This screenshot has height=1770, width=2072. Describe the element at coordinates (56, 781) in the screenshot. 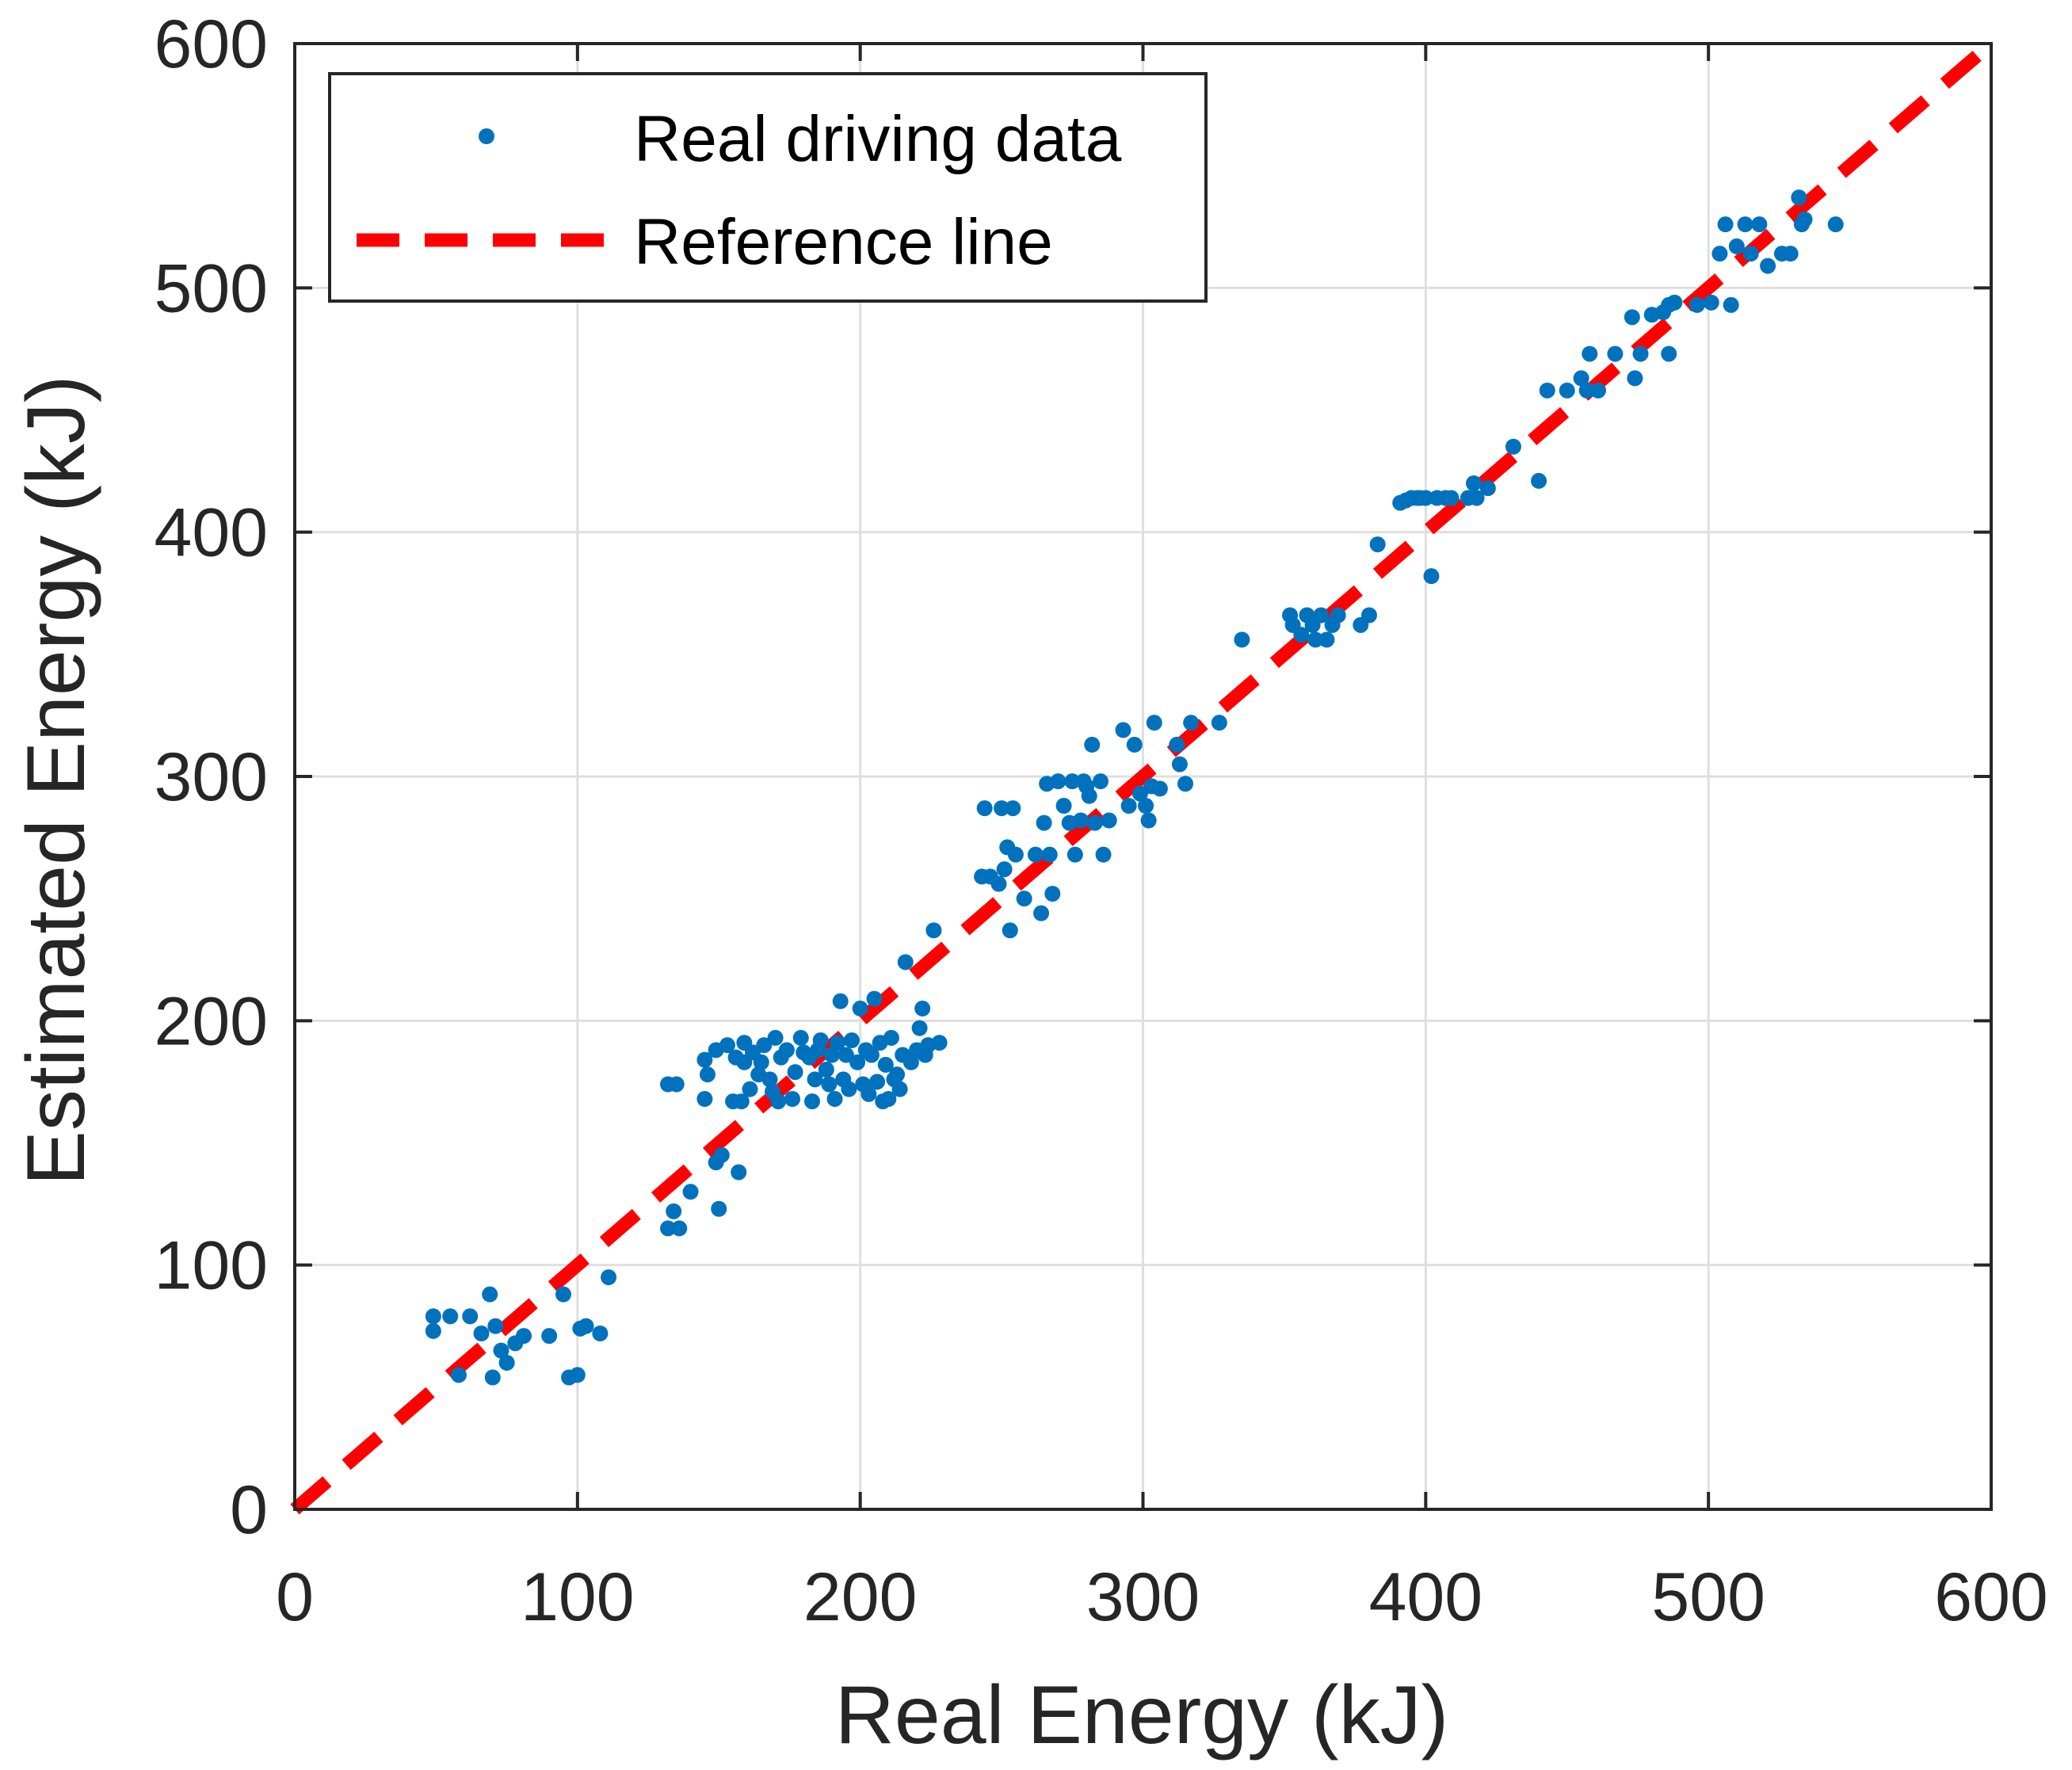

I see `y-axis-title: Estimated Energy (kJ)` at that location.